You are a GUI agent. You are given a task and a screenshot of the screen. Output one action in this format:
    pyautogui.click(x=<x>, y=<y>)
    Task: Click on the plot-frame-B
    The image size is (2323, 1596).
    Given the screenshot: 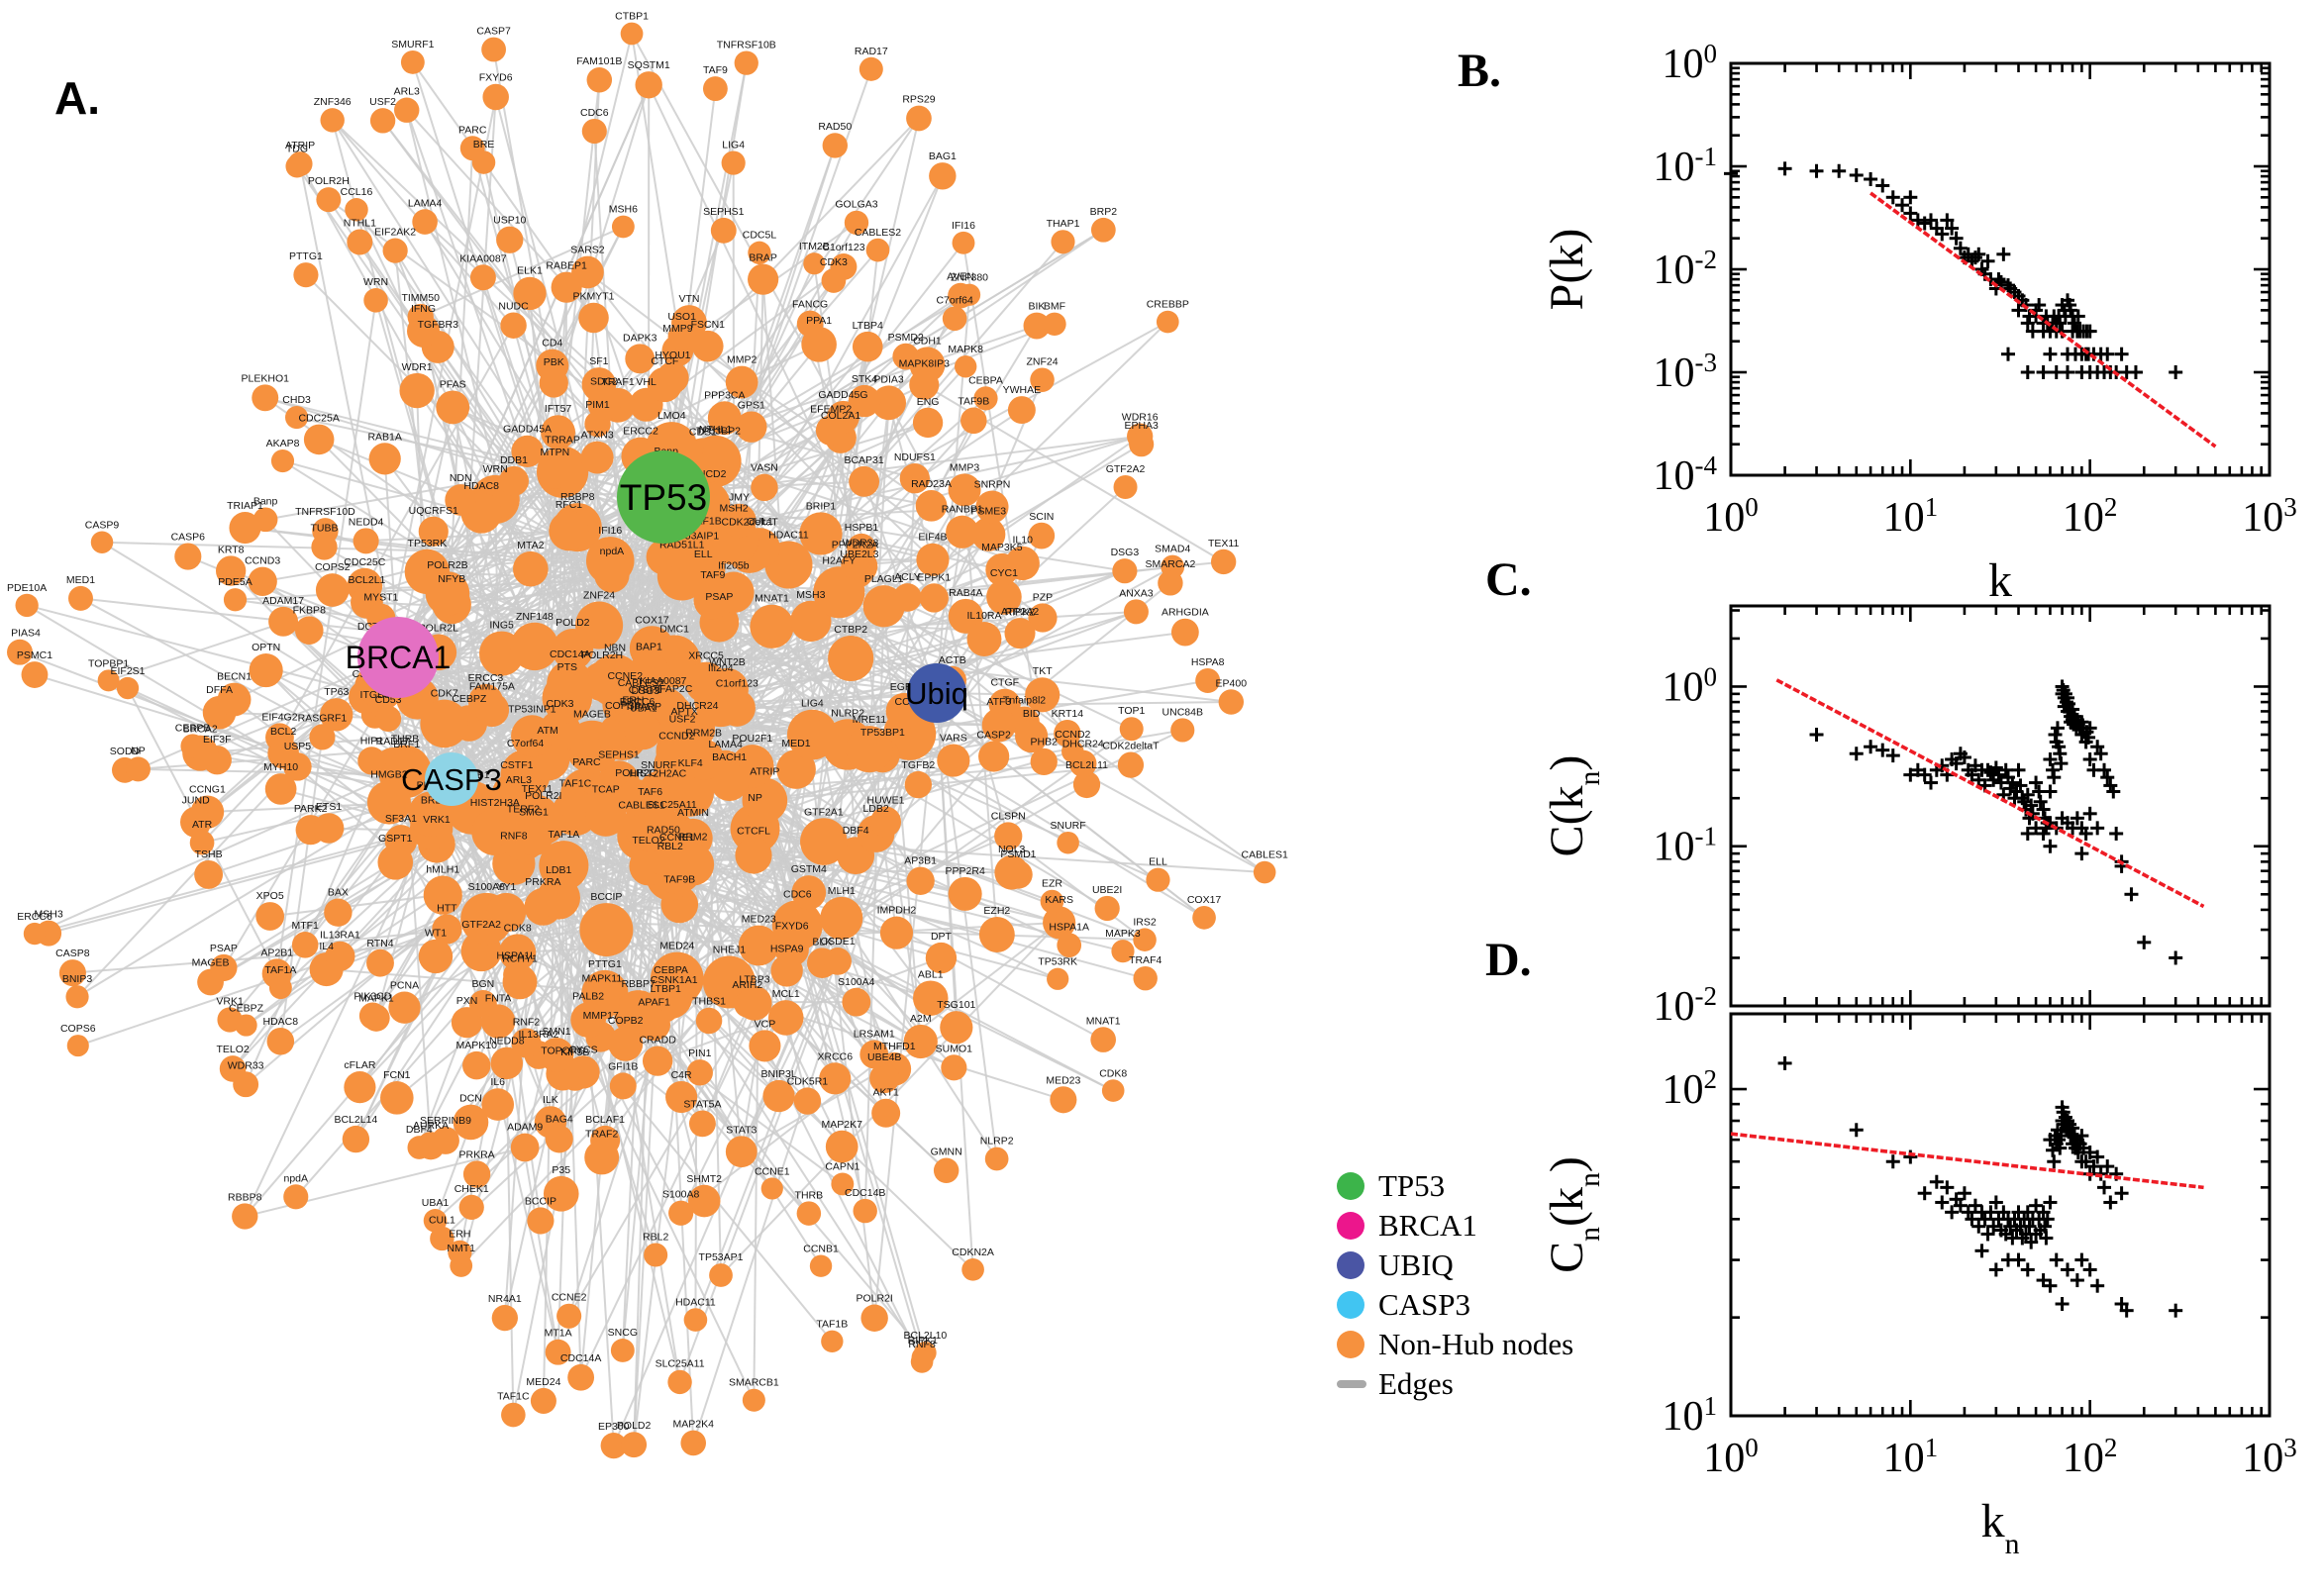 What is the action you would take?
    pyautogui.click(x=2000, y=269)
    